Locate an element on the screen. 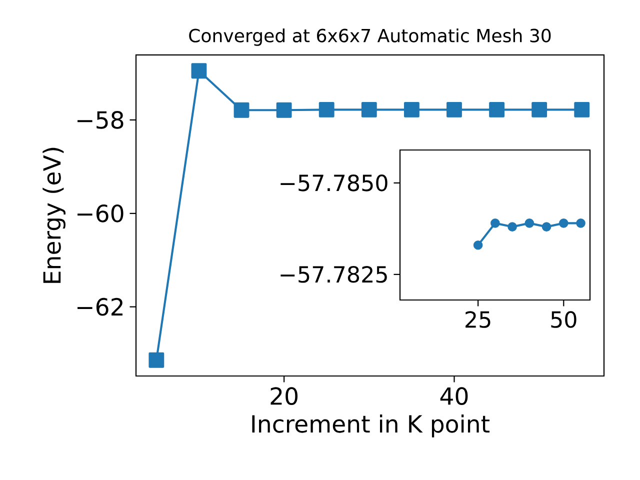 The image size is (640, 480). y-axis-title: Energy (eV) is located at coordinates (54, 215).